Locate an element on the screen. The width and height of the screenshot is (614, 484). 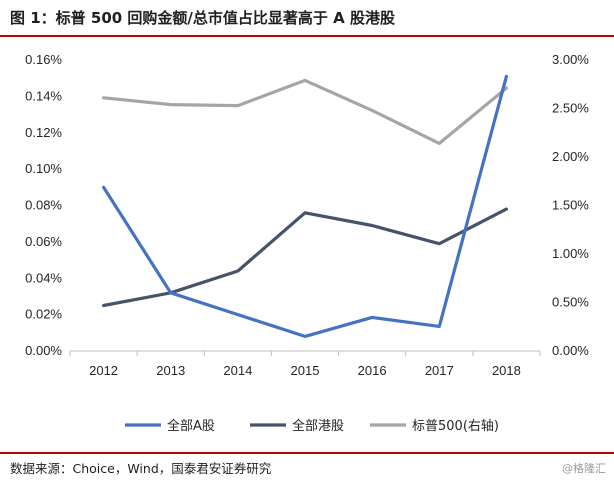
right-axis-tick-label: 1.50% is located at coordinates (570, 205).